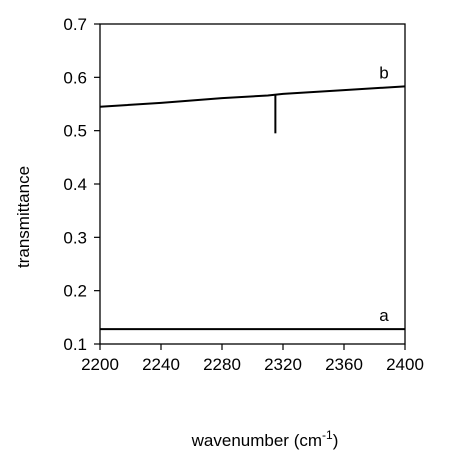 The image size is (460, 457). What do you see at coordinates (75, 344) in the screenshot?
I see `y-tick-label: 0.1` at bounding box center [75, 344].